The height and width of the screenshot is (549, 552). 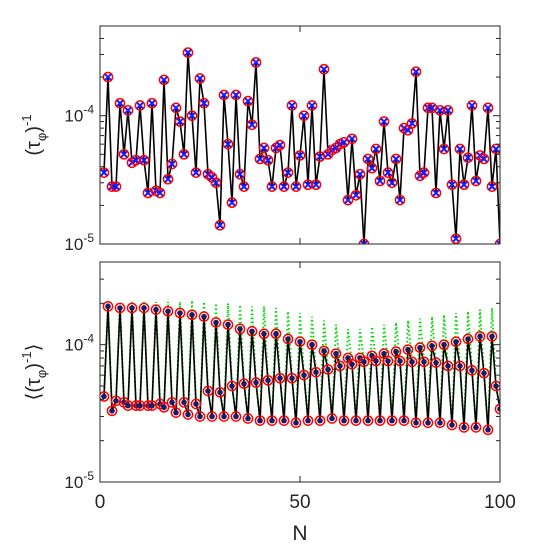 I want to click on x-tick-label: 0, so click(x=100, y=502).